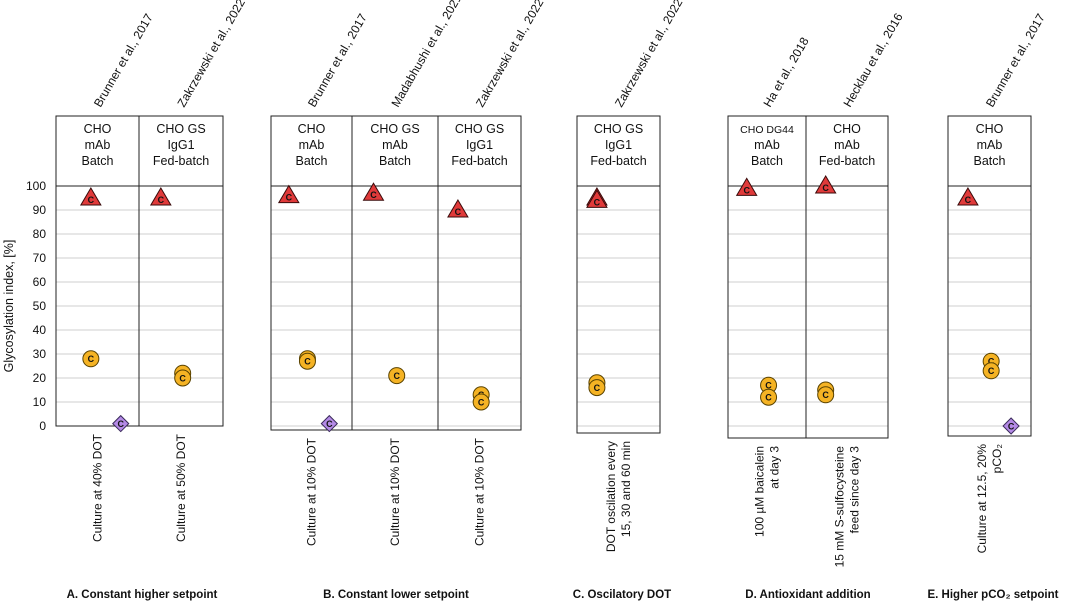 This screenshot has height=609, width=1080. I want to click on y-tick-label: 80, so click(40, 234).